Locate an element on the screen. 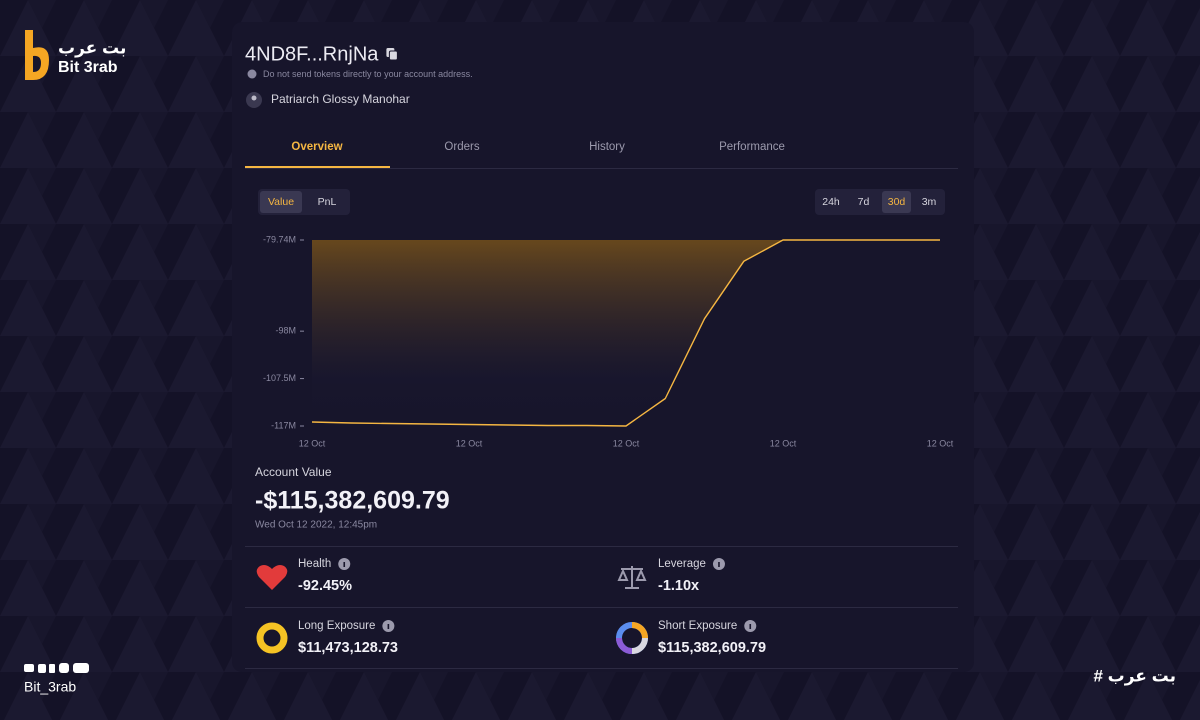 This screenshot has width=1200, height=720. brand-handle: Bit_3rab is located at coordinates (50, 687).